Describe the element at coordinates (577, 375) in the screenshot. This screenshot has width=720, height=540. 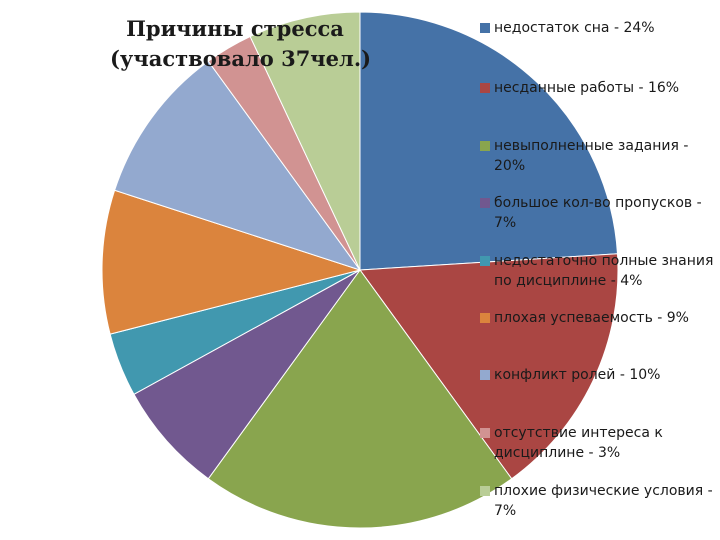
I see `legend-label: конфликт ролей - 10%` at that location.